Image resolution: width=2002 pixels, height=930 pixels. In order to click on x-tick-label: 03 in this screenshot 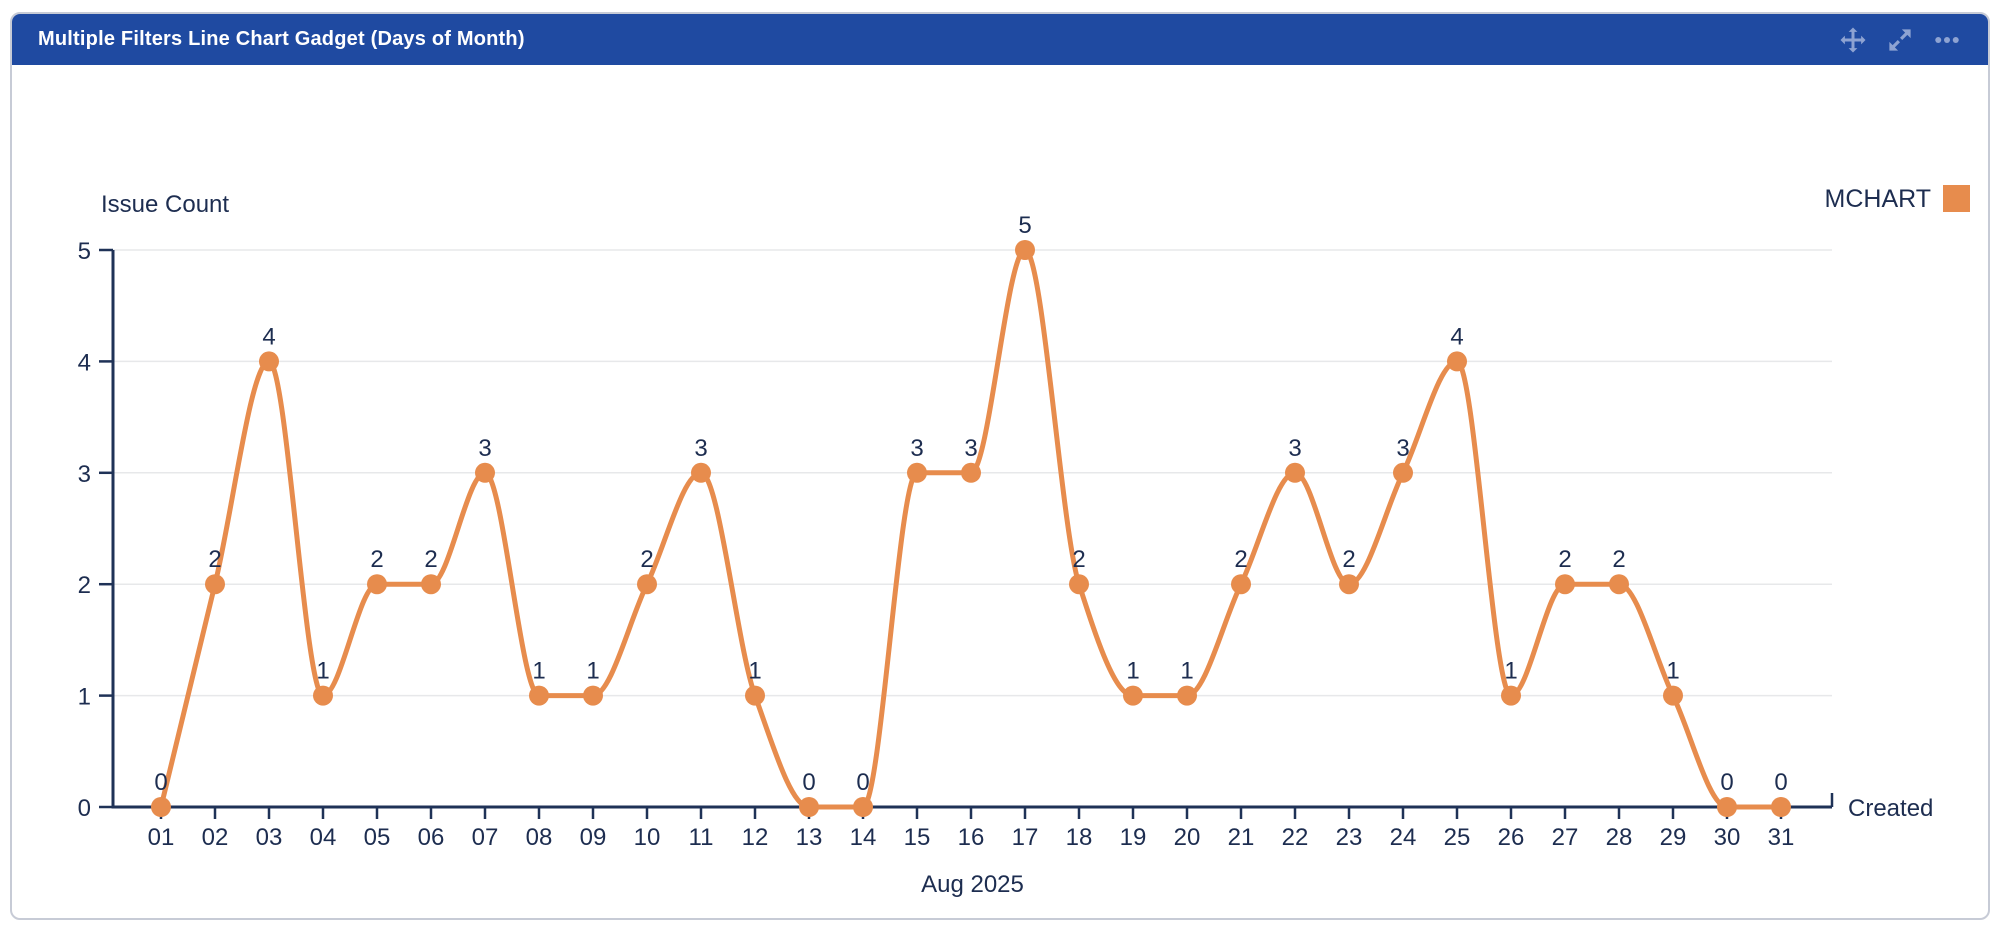, I will do `click(269, 837)`.